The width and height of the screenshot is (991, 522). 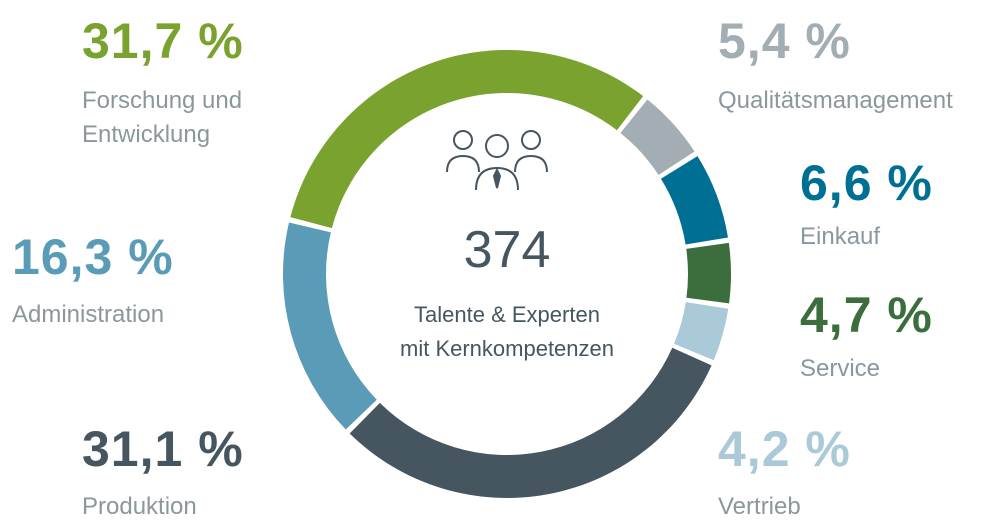 I want to click on value-label: 4,7 %, so click(x=866, y=315).